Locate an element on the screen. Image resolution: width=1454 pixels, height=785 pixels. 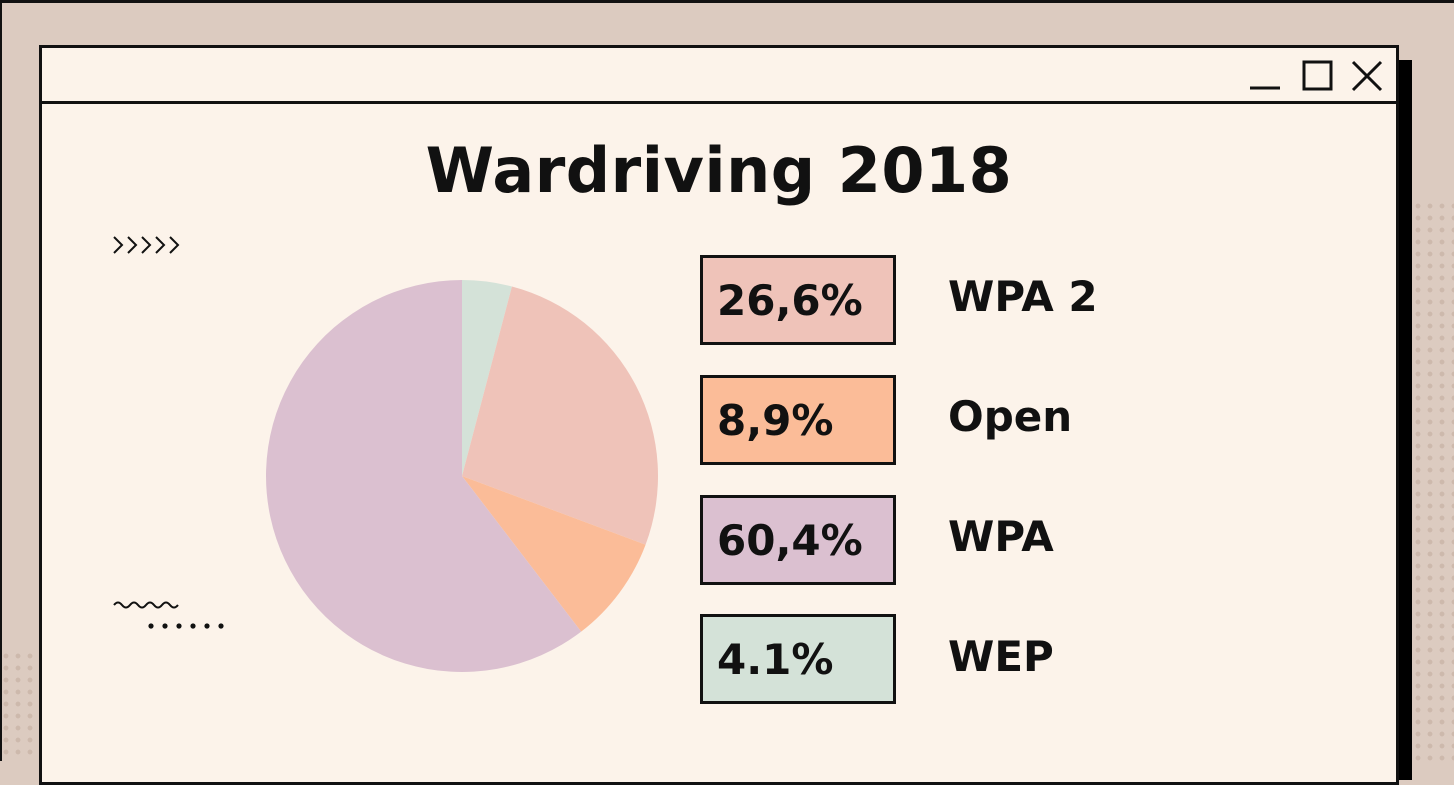
maximize-icon is located at coordinates (1317, 76).